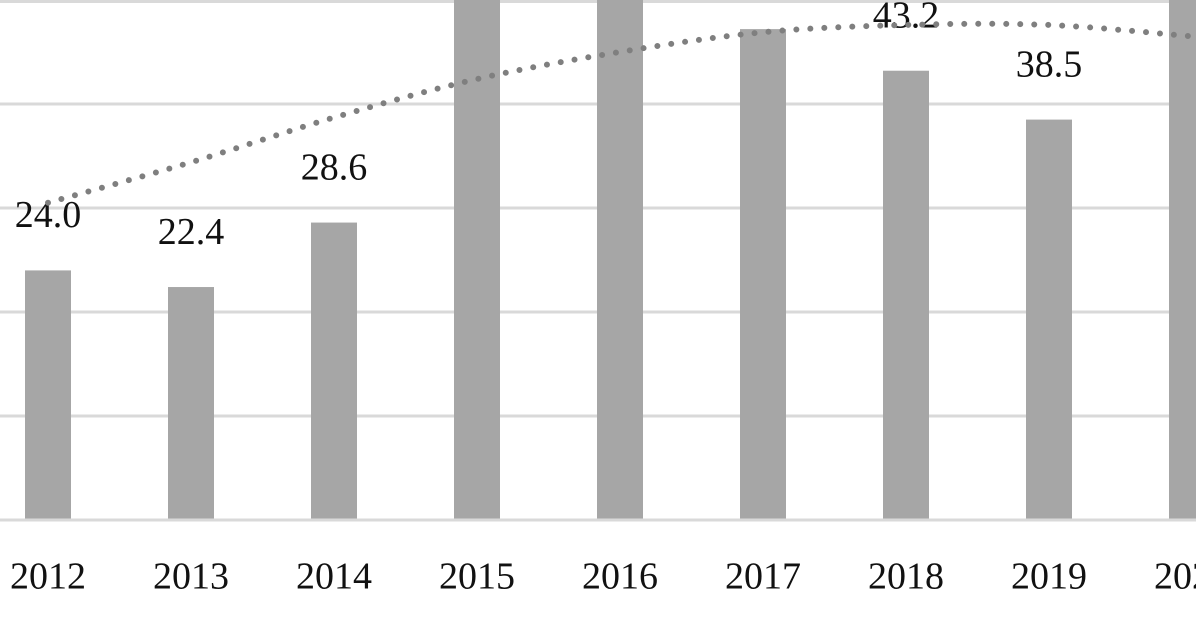  What do you see at coordinates (334, 577) in the screenshot?
I see `x-tick-label: 2014` at bounding box center [334, 577].